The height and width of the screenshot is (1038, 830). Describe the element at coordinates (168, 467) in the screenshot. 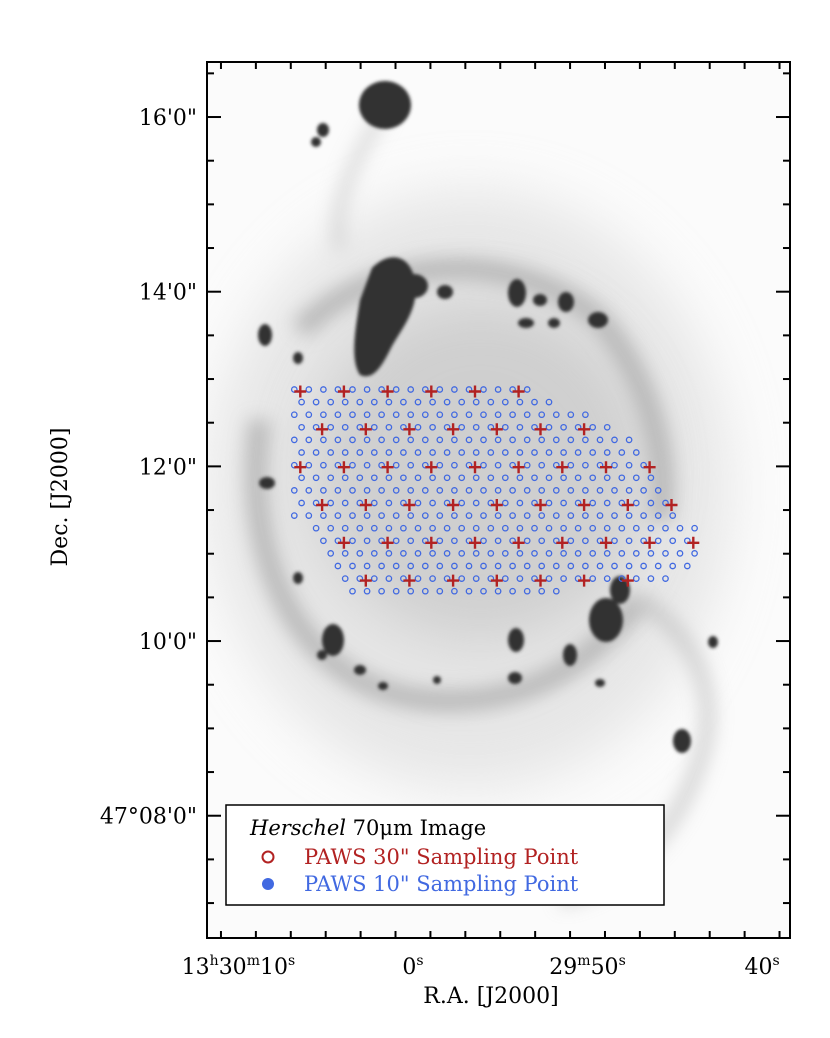

I see `y-tick-label: 12'0"` at that location.